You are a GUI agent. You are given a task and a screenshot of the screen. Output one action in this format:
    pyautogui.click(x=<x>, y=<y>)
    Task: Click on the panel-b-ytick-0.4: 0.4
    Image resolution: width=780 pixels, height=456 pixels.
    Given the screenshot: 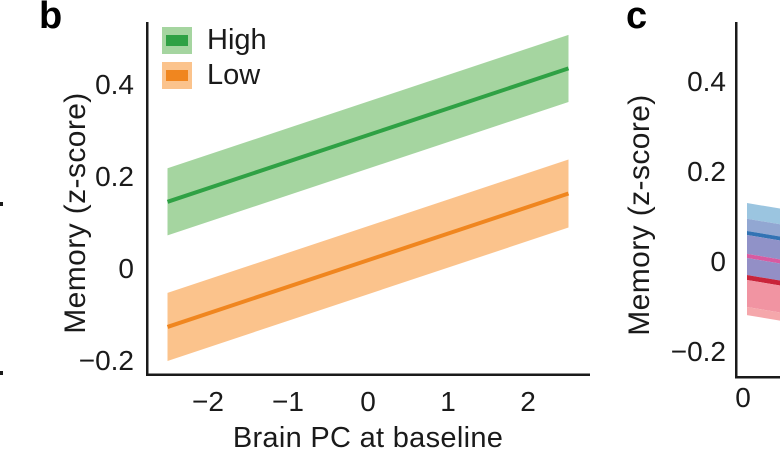 What is the action you would take?
    pyautogui.click(x=114, y=84)
    